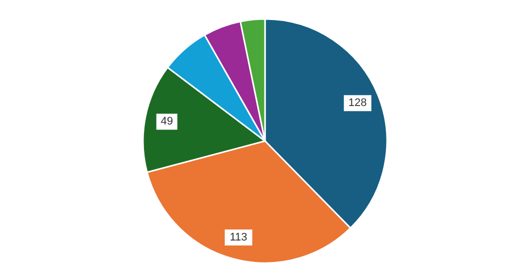 The image size is (520, 272). What do you see at coordinates (357, 103) in the screenshot?
I see `data-label: 128` at bounding box center [357, 103].